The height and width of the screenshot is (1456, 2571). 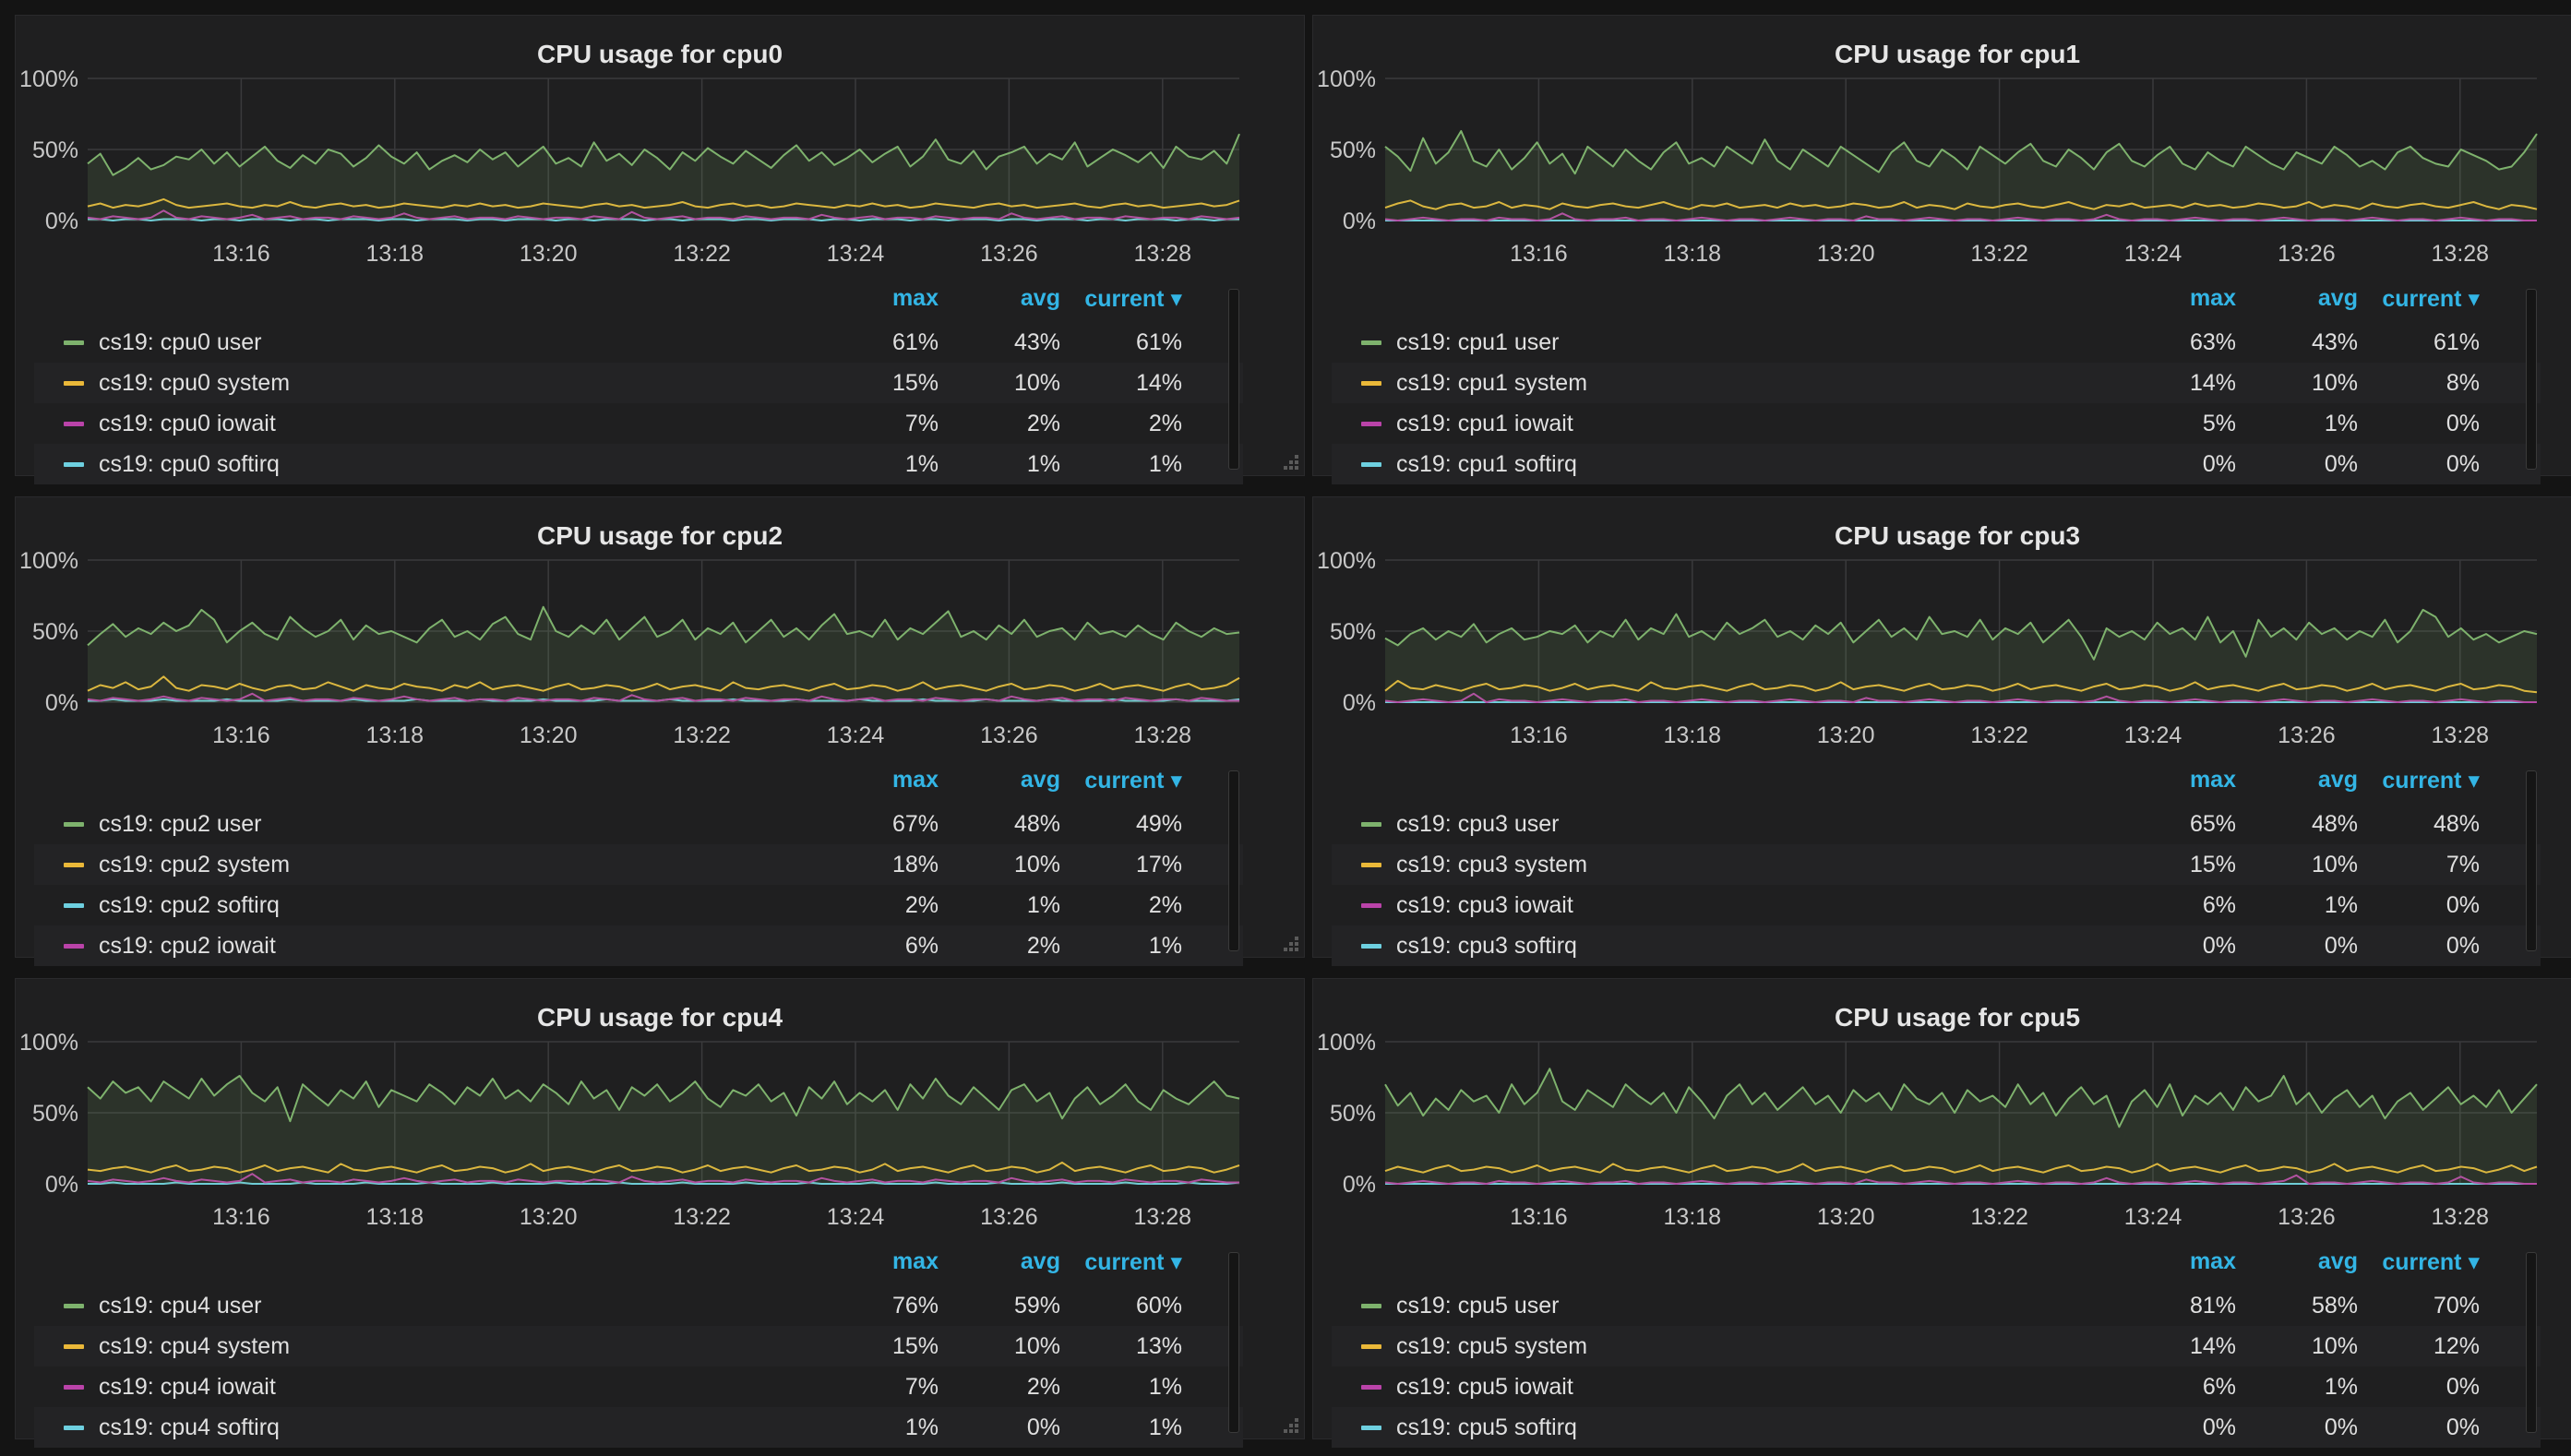 What do you see at coordinates (638, 864) in the screenshot?
I see `legend-row: cs19: cpu2 system 18% 10% 17%` at bounding box center [638, 864].